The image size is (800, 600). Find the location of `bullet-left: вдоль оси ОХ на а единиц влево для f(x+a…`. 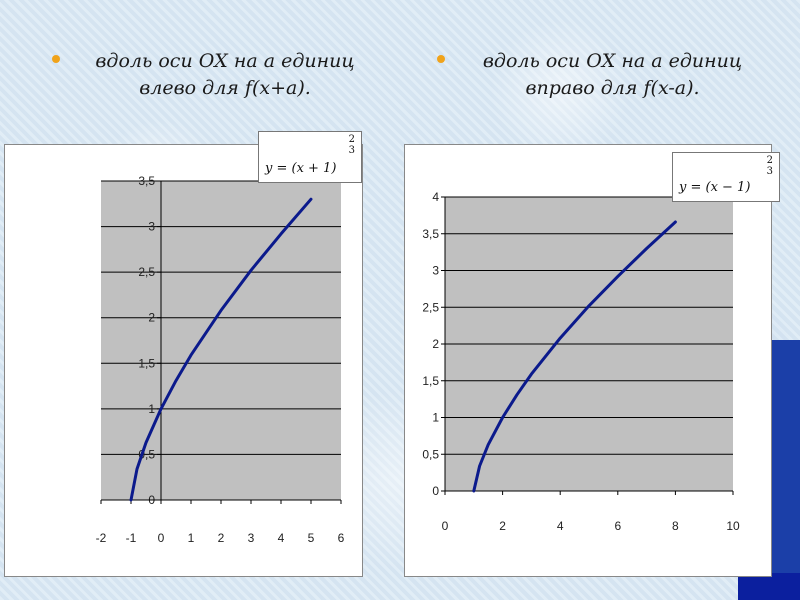

bullet-left: вдоль оси ОХ на а единиц влево для f(x+a… is located at coordinates (216, 75).